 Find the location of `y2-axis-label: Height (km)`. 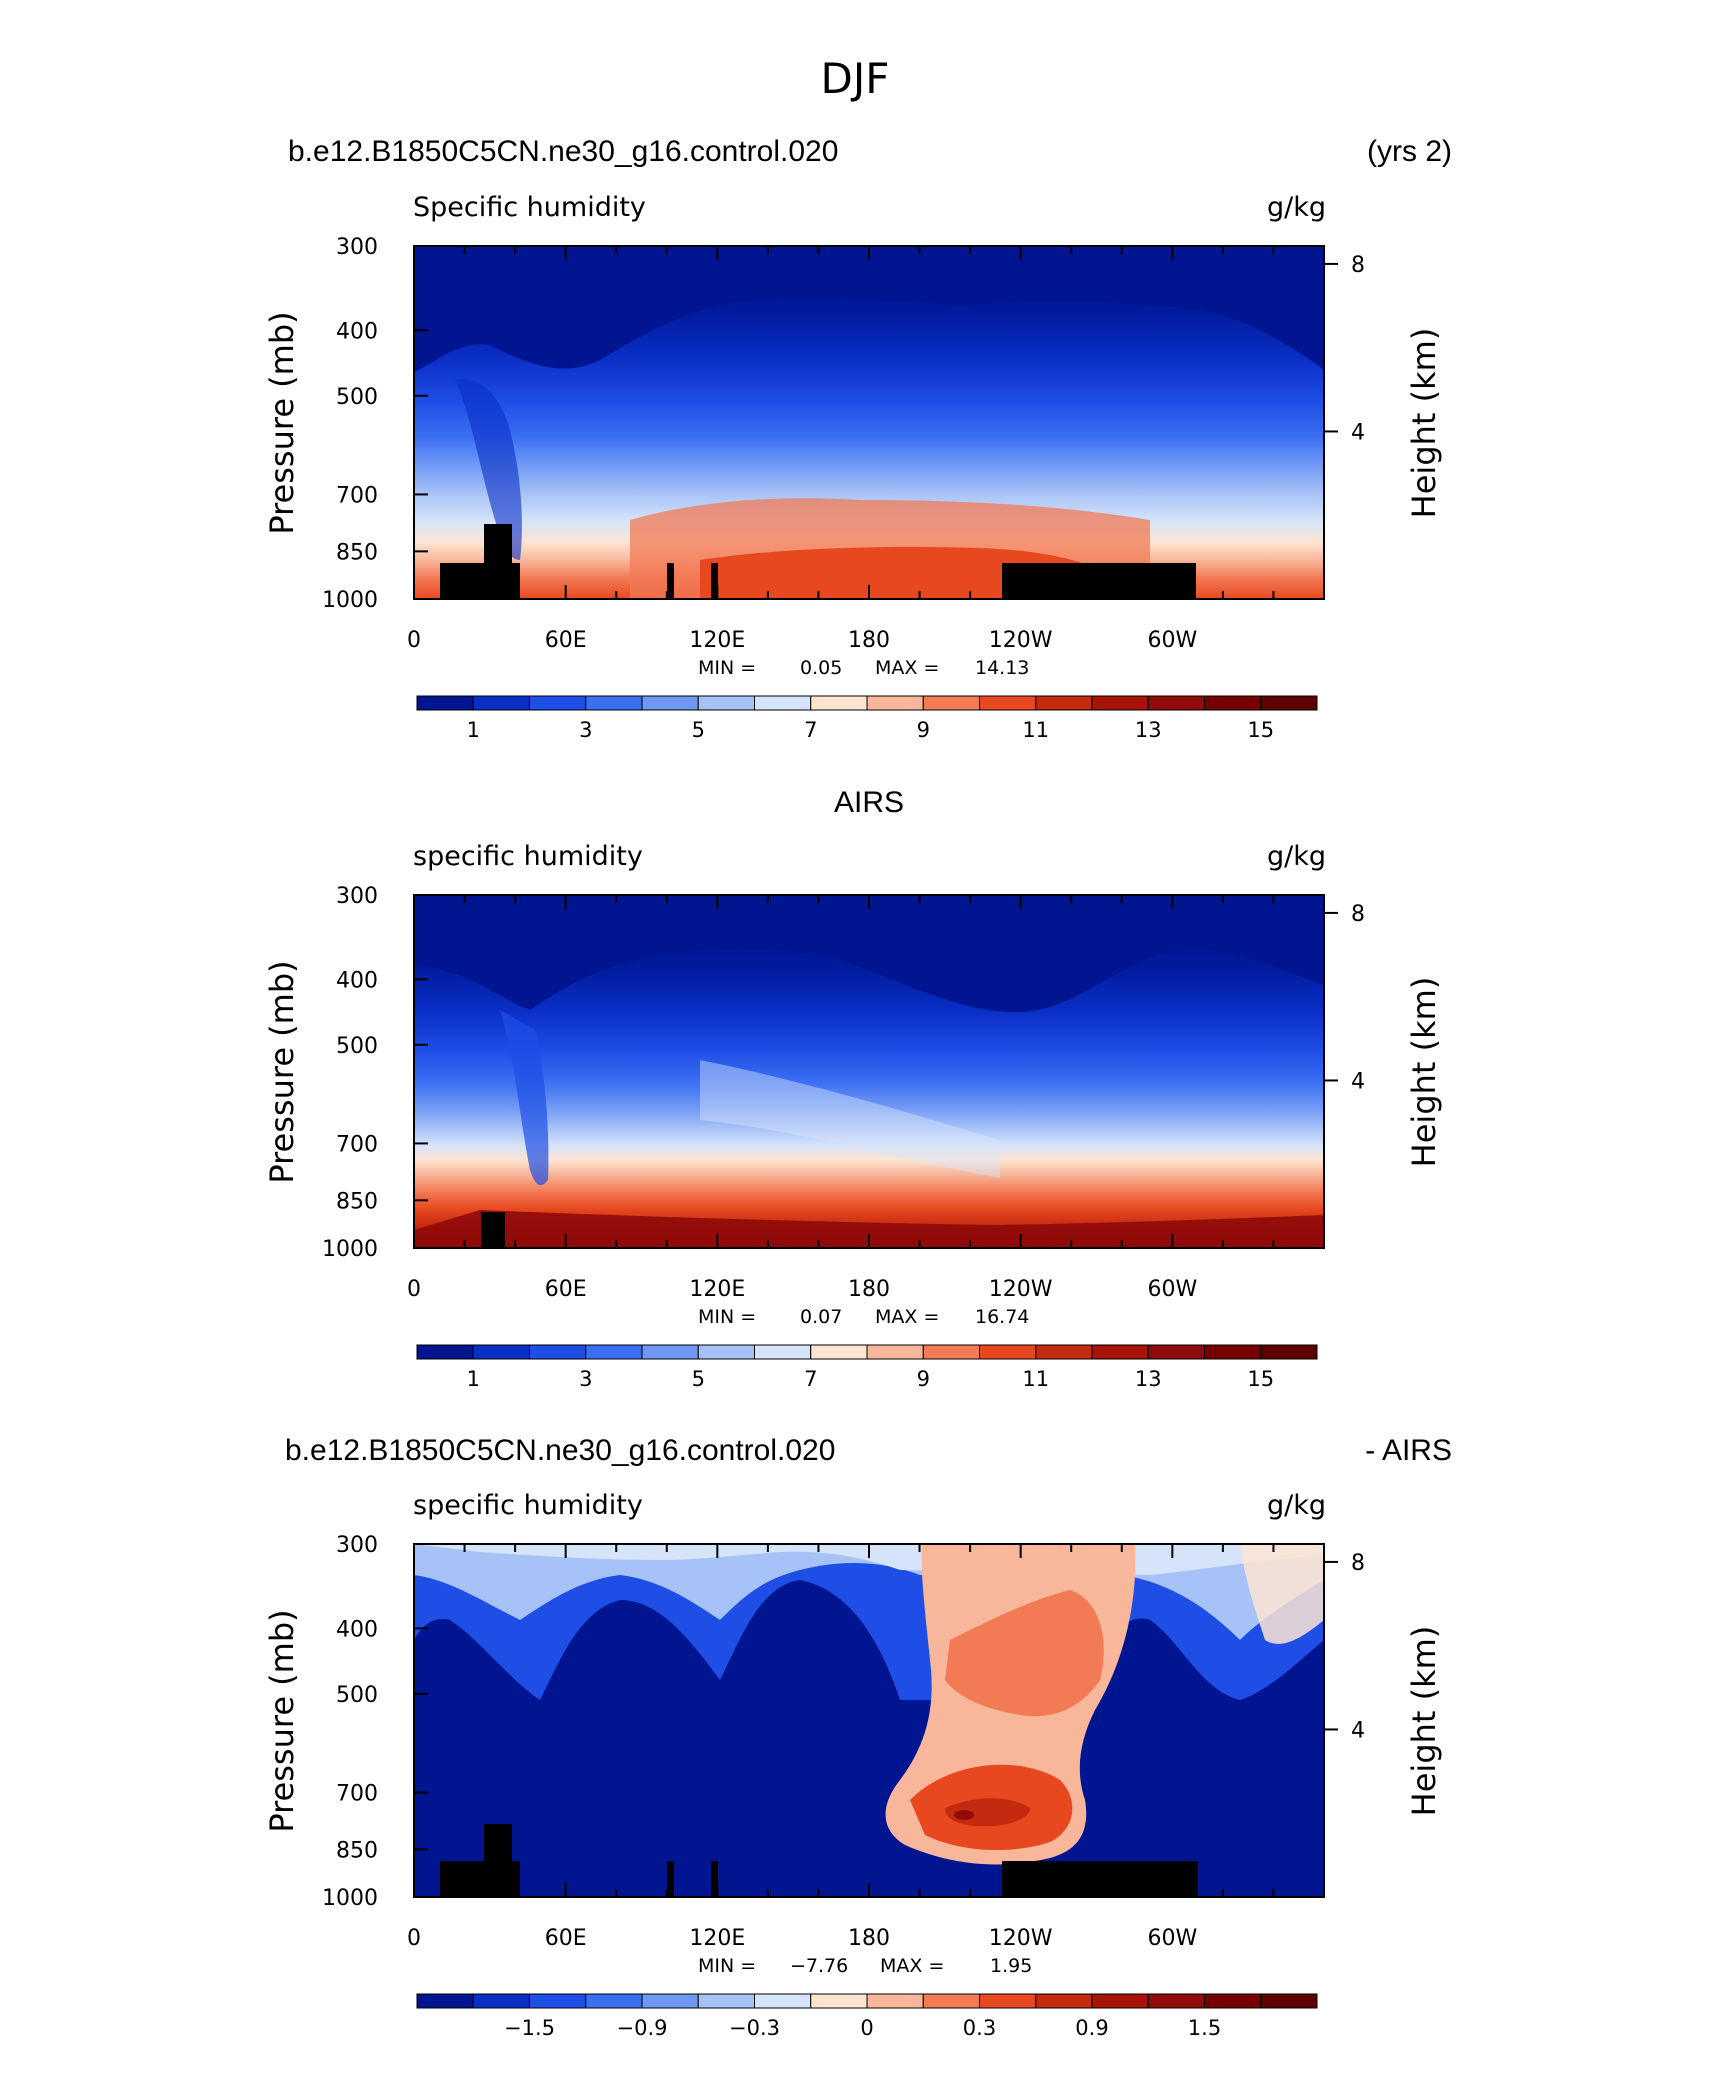

y2-axis-label: Height (km) is located at coordinates (1424, 423).